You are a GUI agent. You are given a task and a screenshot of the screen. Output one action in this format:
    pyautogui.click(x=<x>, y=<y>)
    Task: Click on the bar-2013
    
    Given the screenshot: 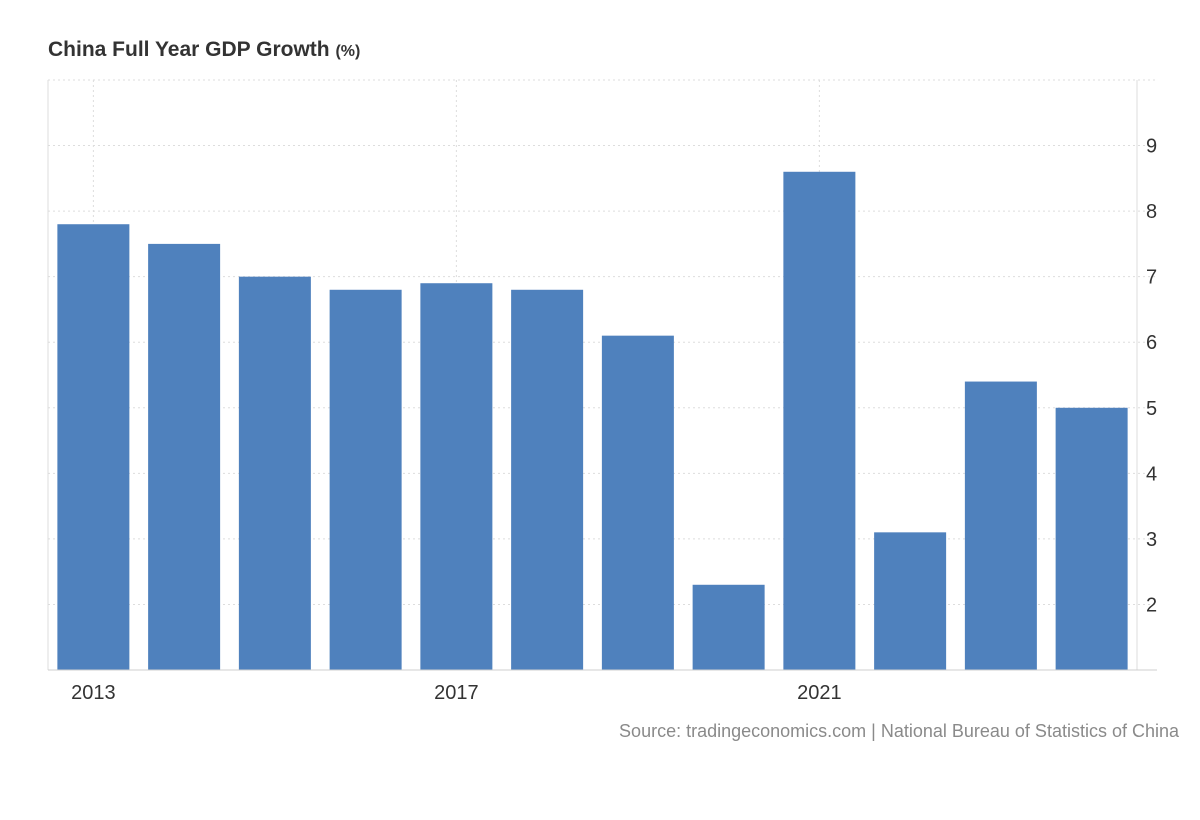 What is the action you would take?
    pyautogui.click(x=93, y=447)
    